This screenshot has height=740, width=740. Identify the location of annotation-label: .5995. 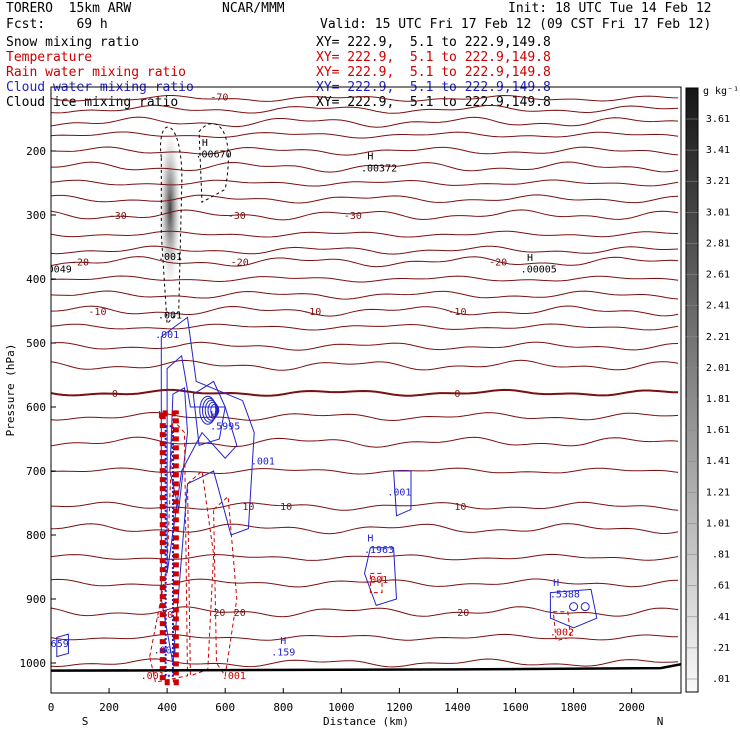
(225, 426).